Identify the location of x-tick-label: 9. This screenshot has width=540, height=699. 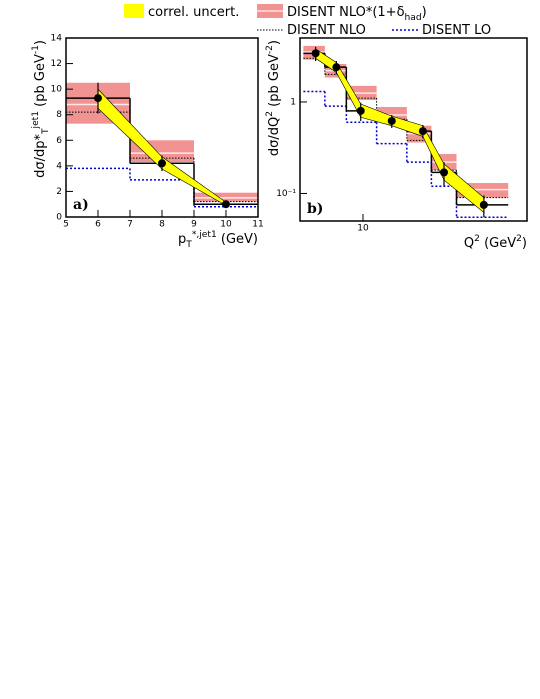
(194, 225).